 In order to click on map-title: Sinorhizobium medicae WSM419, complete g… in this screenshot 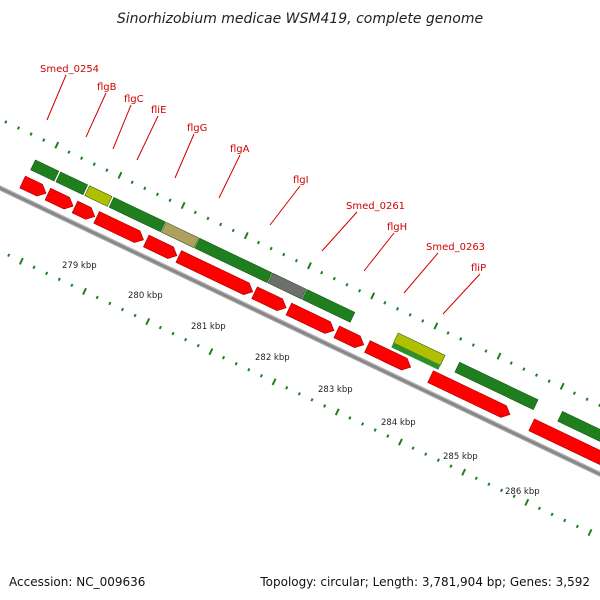, I will do `click(300, 19)`.